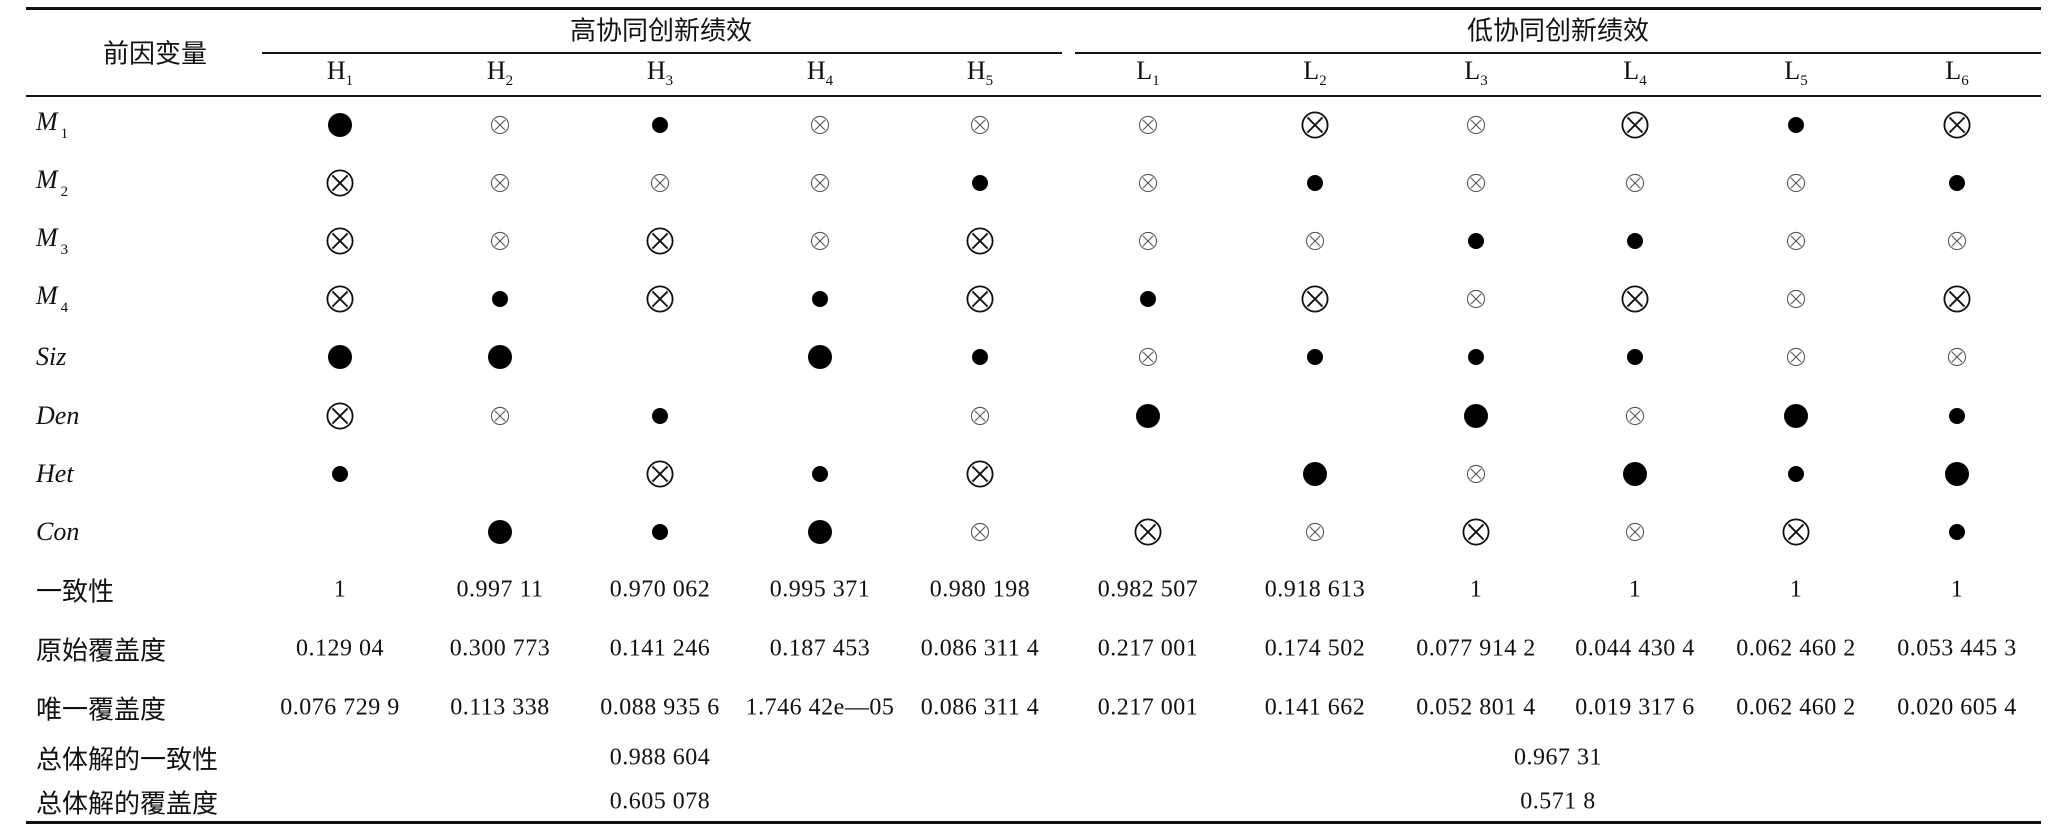  I want to click on top-rule, so click(1033, 8).